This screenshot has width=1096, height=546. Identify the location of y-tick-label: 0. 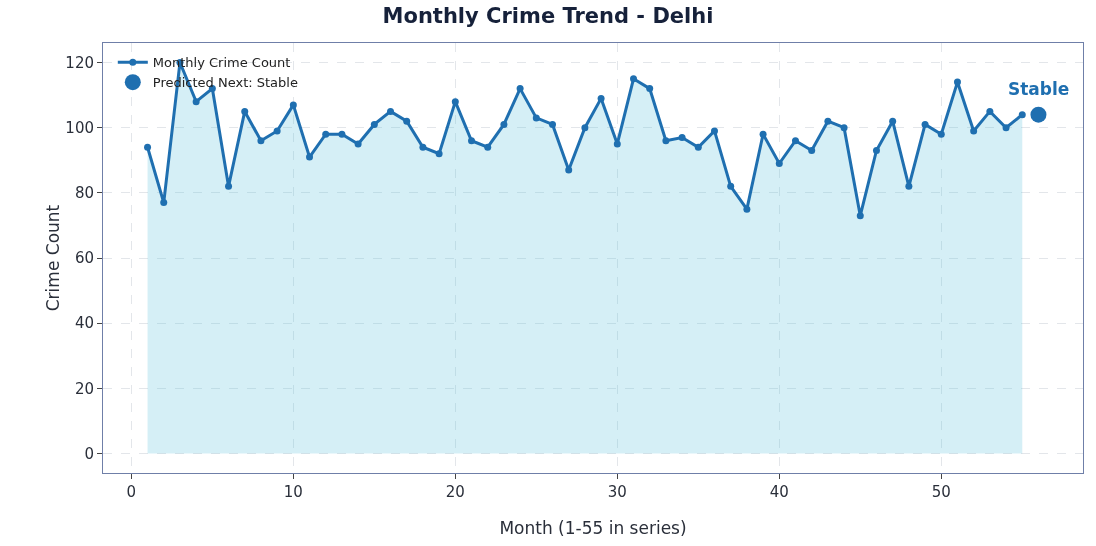
(89, 453).